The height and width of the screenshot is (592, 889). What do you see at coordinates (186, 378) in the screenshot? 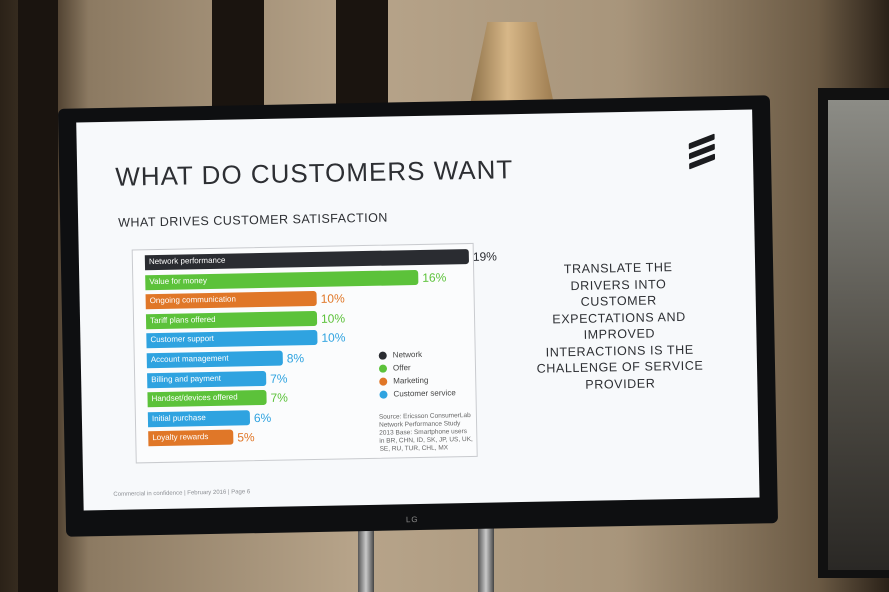
I see `bar-category-label: Billing and payment` at bounding box center [186, 378].